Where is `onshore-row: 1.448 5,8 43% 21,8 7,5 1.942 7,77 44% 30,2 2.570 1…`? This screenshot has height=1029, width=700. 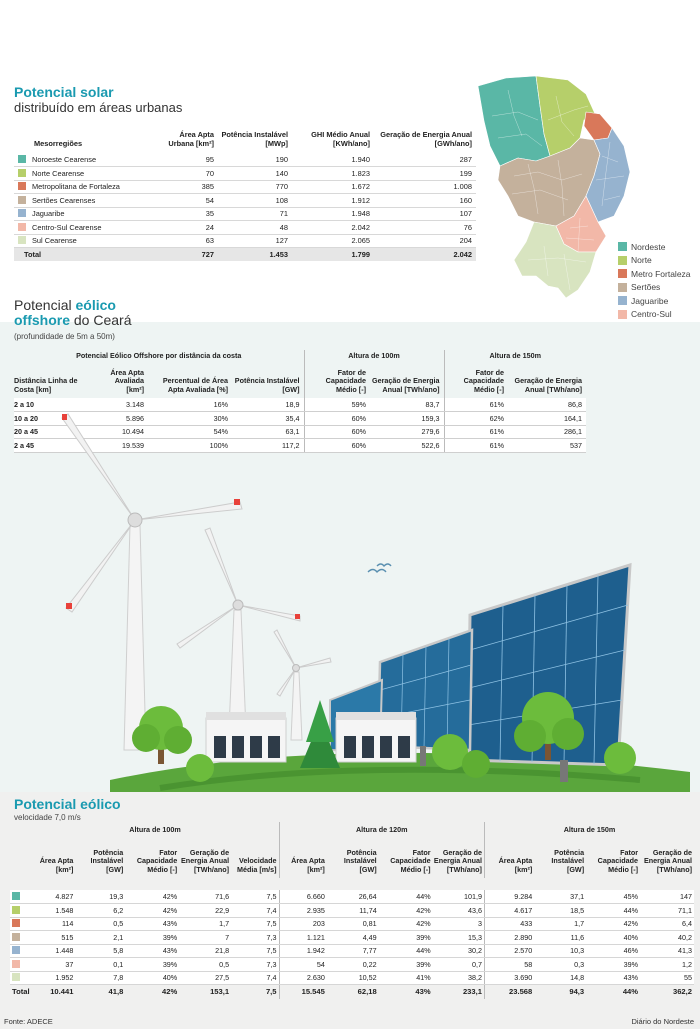
onshore-row: 1.448 5,8 43% 21,8 7,5 1.942 7,77 44% 30,2 2.570 1… is located at coordinates (352, 951).